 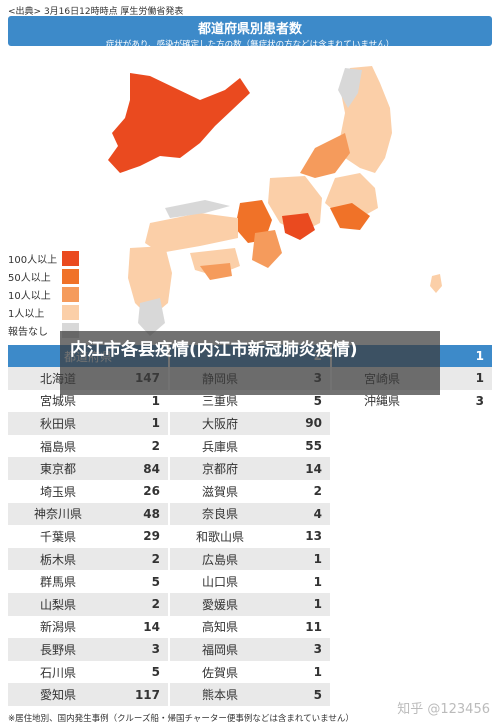 I want to click on legend-item: 1人以上, so click(x=43, y=312).